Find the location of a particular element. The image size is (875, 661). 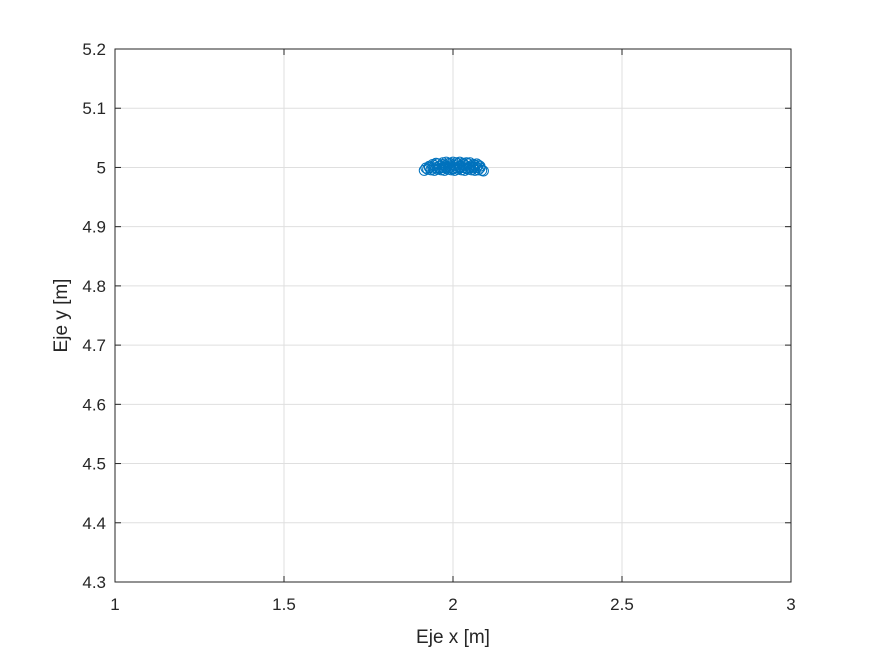

x-tick-label: 1 is located at coordinates (114, 604).